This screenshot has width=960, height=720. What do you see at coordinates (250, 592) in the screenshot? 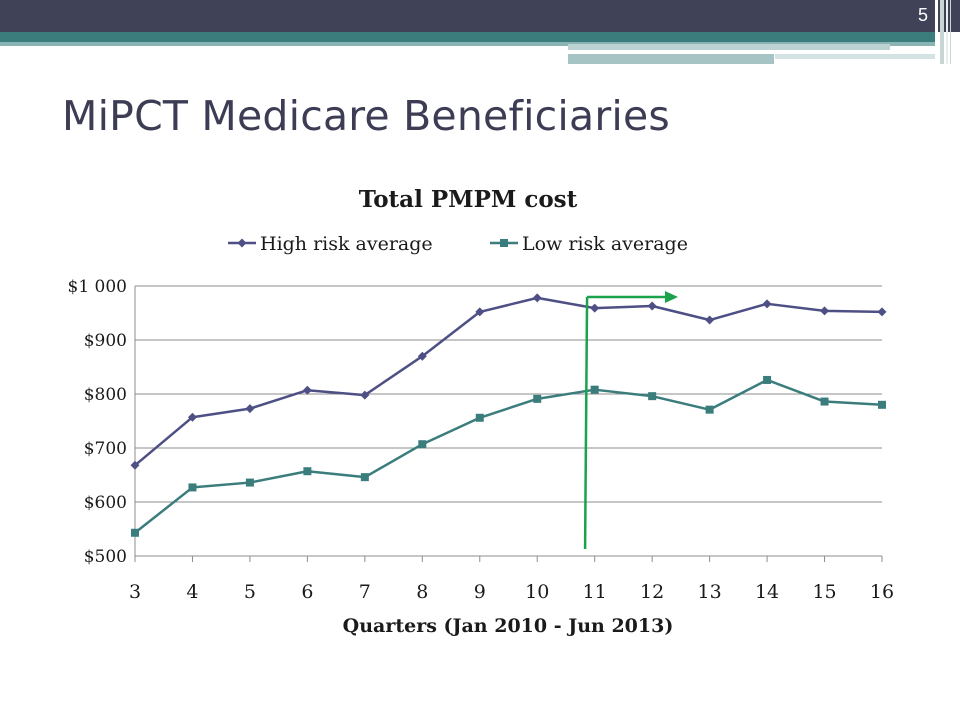
I see `x-tick-label: 5` at bounding box center [250, 592].